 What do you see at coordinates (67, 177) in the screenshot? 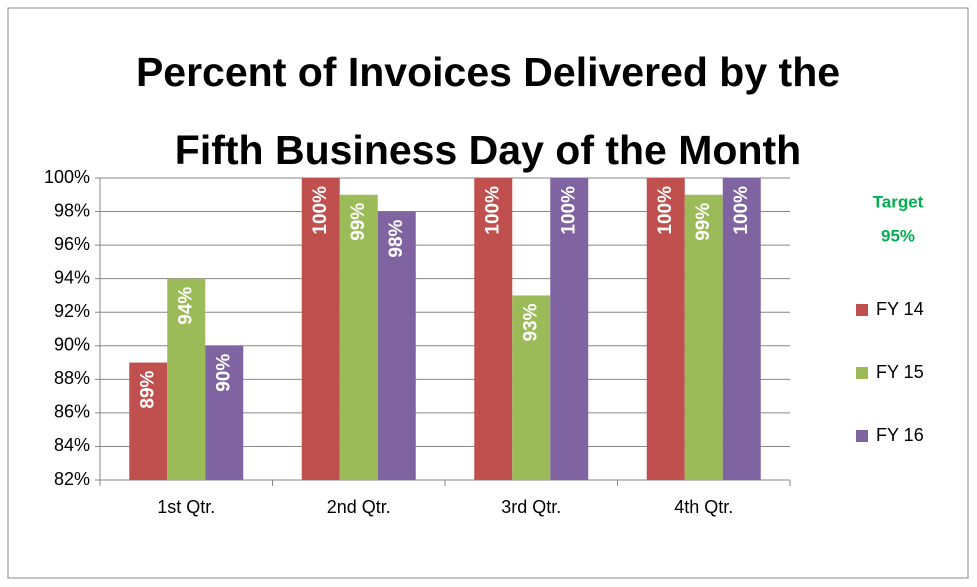
I see `y-tick-label: 100%` at bounding box center [67, 177].